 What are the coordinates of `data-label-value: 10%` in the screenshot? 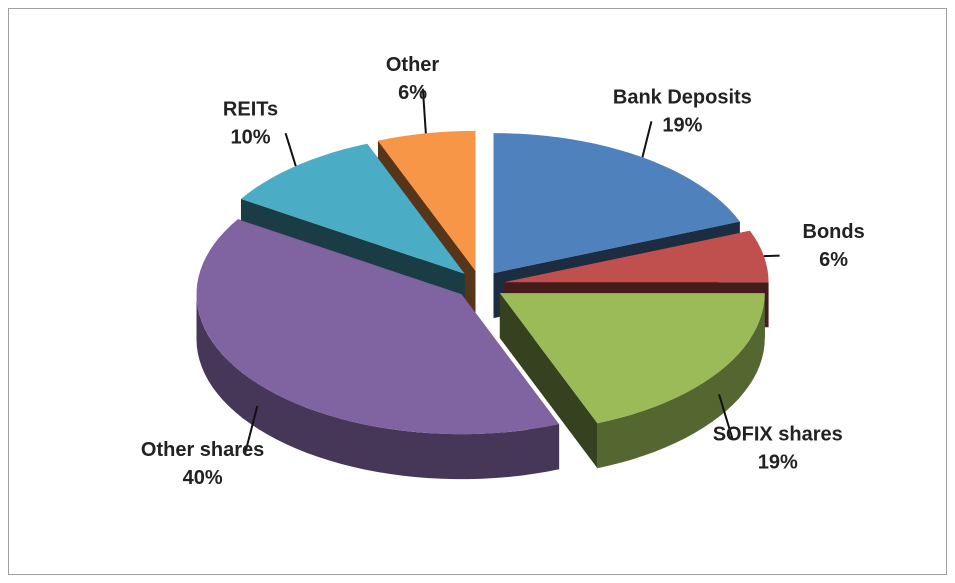 It's located at (251, 137).